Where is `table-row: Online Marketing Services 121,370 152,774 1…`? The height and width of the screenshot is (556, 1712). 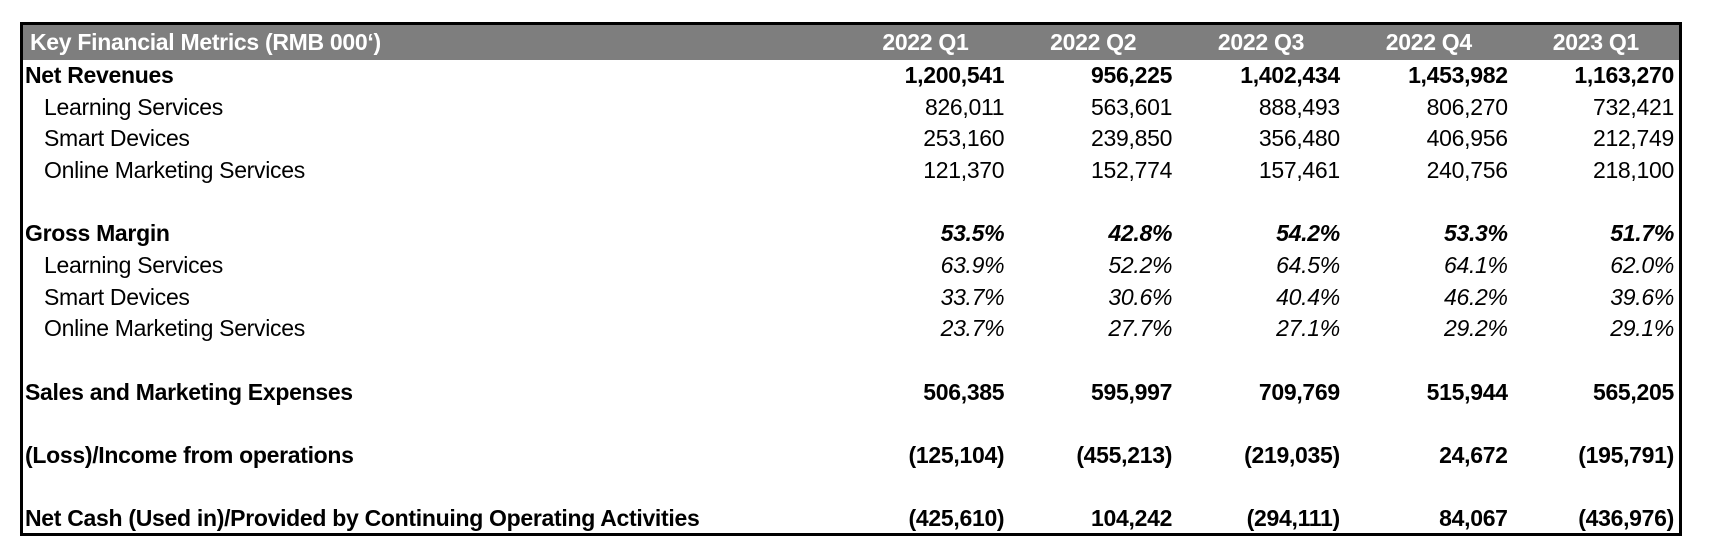
table-row: Online Marketing Services 121,370 152,774 1… is located at coordinates (851, 171).